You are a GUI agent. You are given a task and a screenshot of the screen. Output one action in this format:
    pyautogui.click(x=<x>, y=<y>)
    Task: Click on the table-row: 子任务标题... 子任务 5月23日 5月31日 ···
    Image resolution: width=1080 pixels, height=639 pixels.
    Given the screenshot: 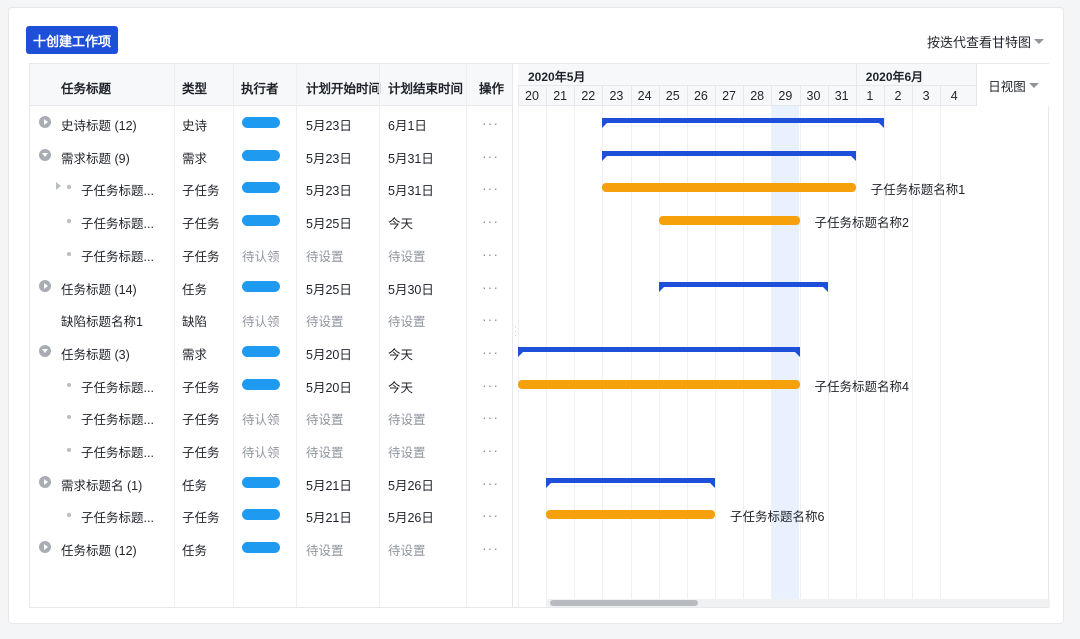 What is the action you would take?
    pyautogui.click(x=271, y=187)
    